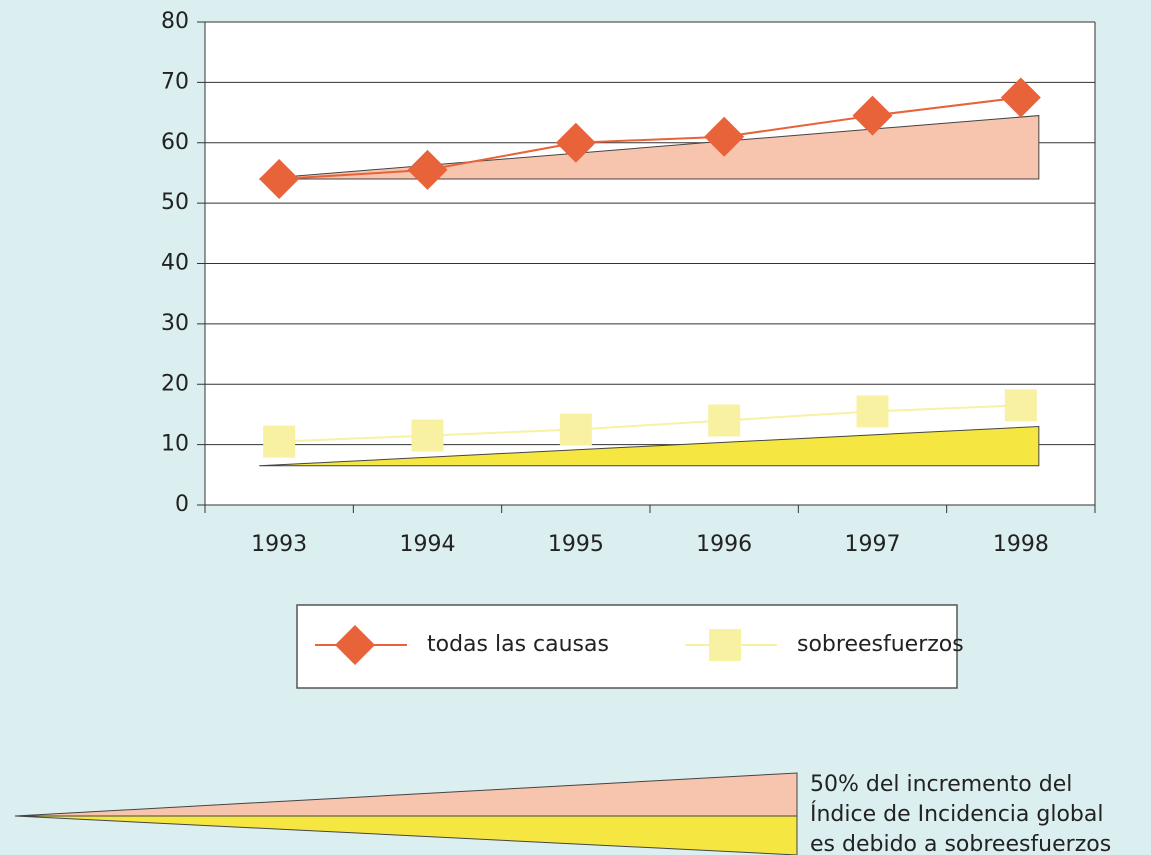 The height and width of the screenshot is (855, 1151). I want to click on y-tick-label: 0, so click(182, 504).